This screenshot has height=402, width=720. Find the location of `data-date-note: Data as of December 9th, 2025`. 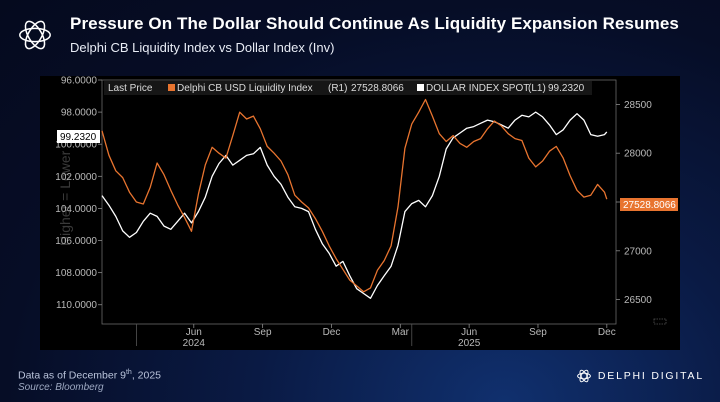

data-date-note: Data as of December 9th, 2025 is located at coordinates (89, 375).